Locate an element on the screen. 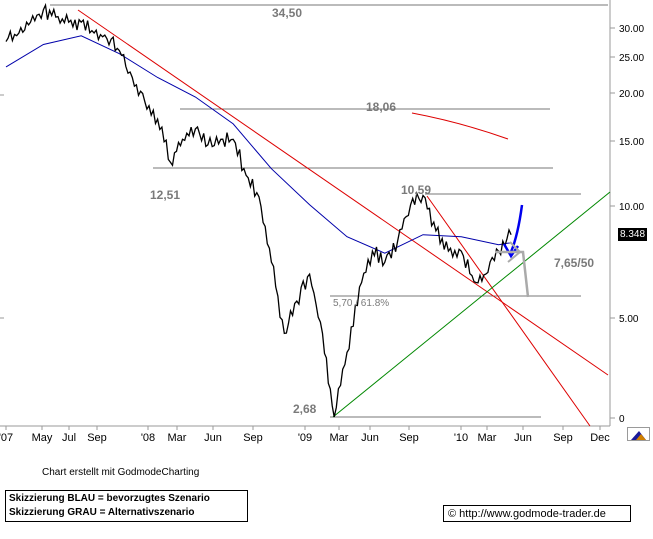  mountain-icon is located at coordinates (638, 435).